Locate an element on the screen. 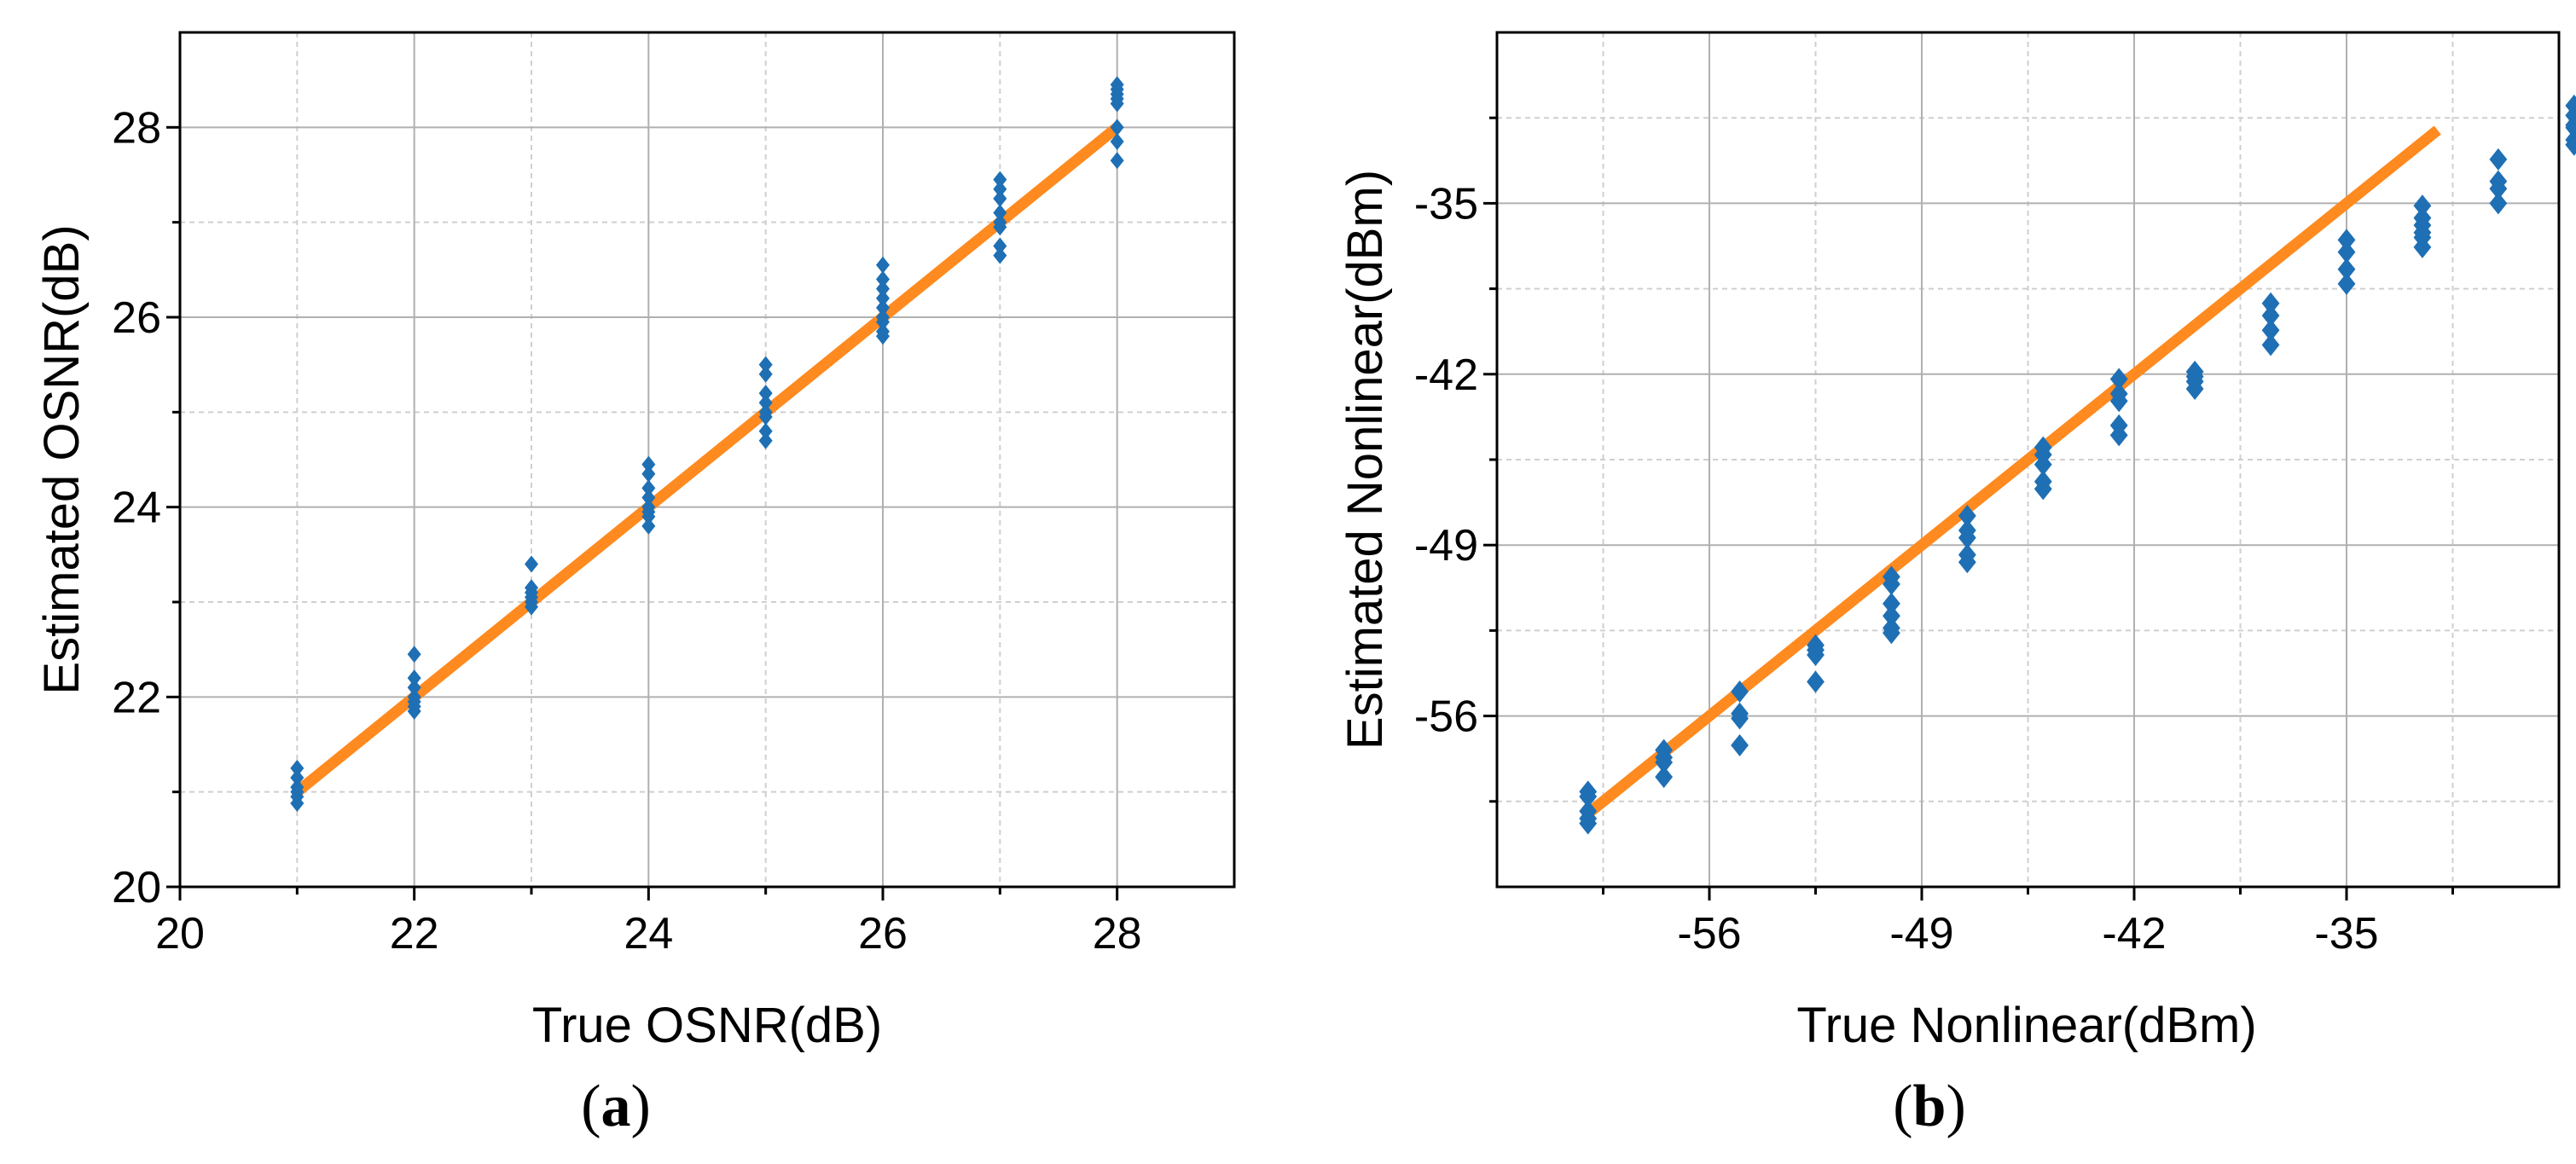 The height and width of the screenshot is (1164, 2576). y-tick-label: 26 is located at coordinates (136, 318).